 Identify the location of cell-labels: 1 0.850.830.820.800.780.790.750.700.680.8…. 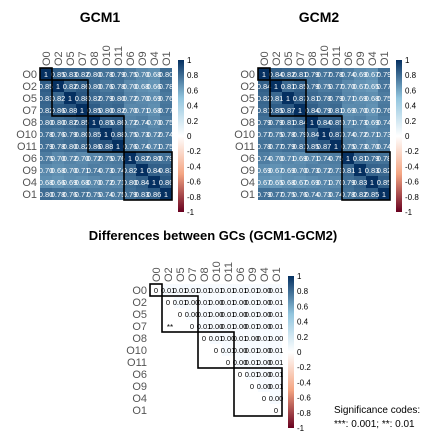
(106, 134).